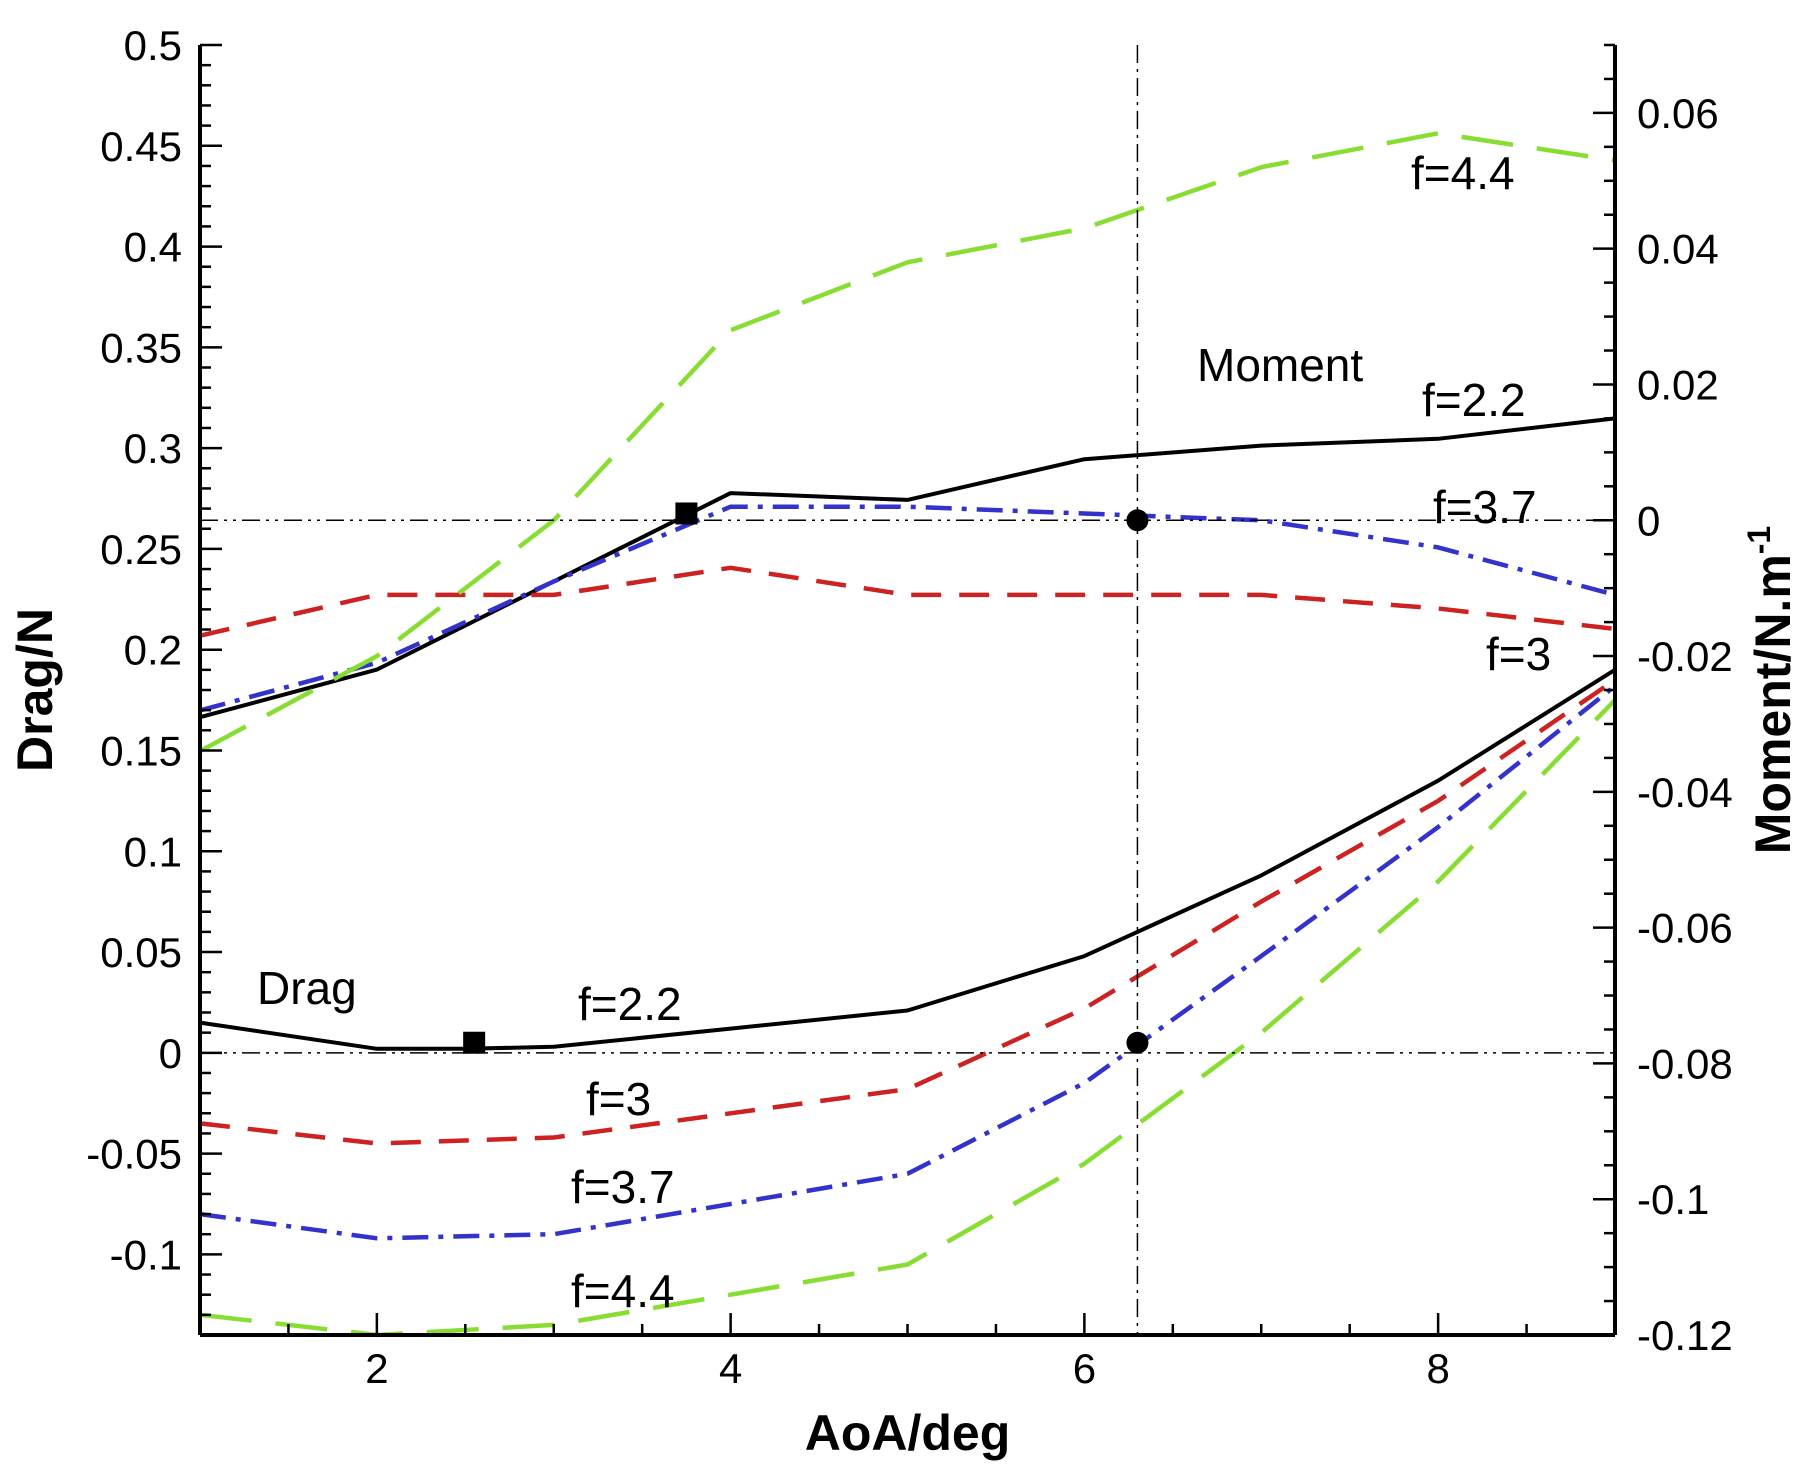 This screenshot has height=1475, width=1820. What do you see at coordinates (153, 247) in the screenshot?
I see `y-left-tick-label: 0.4` at bounding box center [153, 247].